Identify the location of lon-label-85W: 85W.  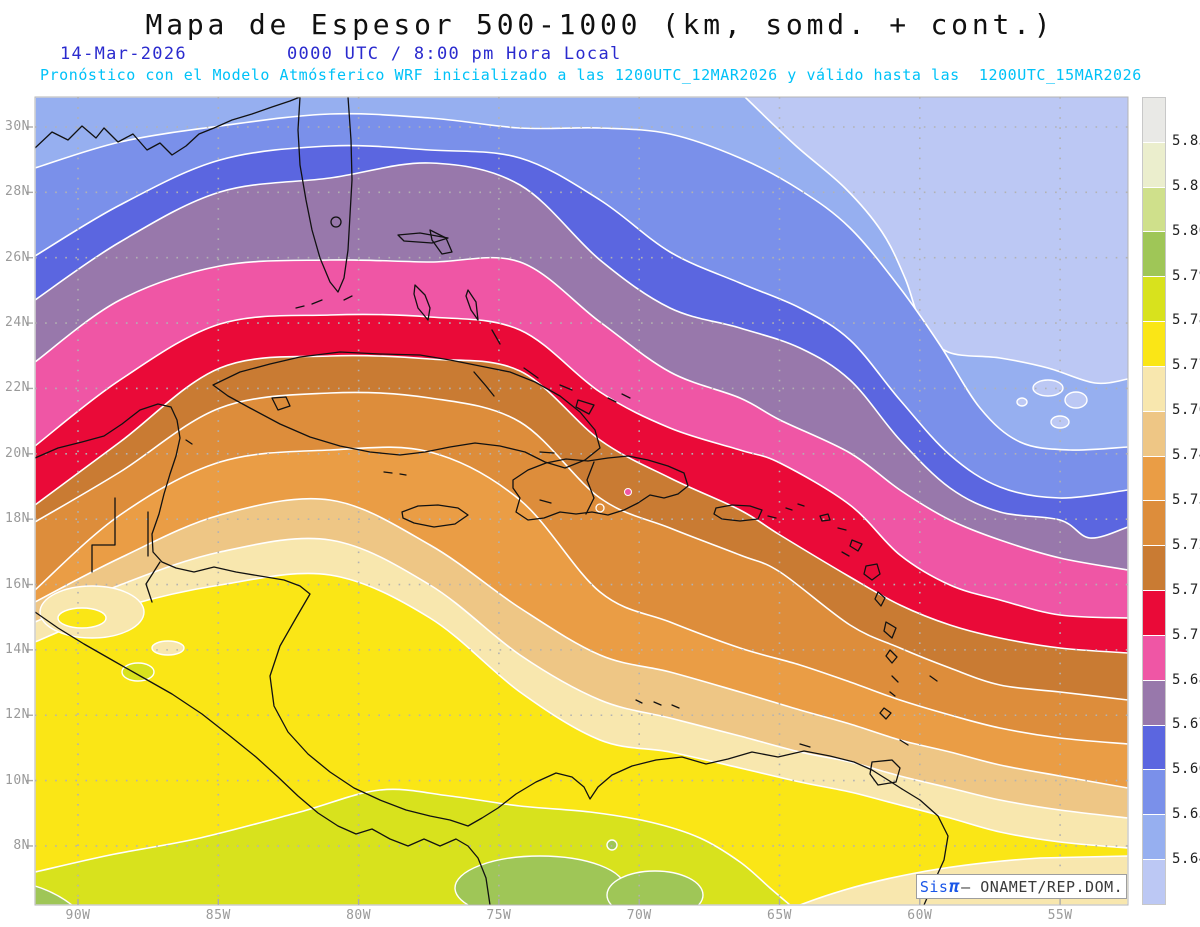
(218, 915).